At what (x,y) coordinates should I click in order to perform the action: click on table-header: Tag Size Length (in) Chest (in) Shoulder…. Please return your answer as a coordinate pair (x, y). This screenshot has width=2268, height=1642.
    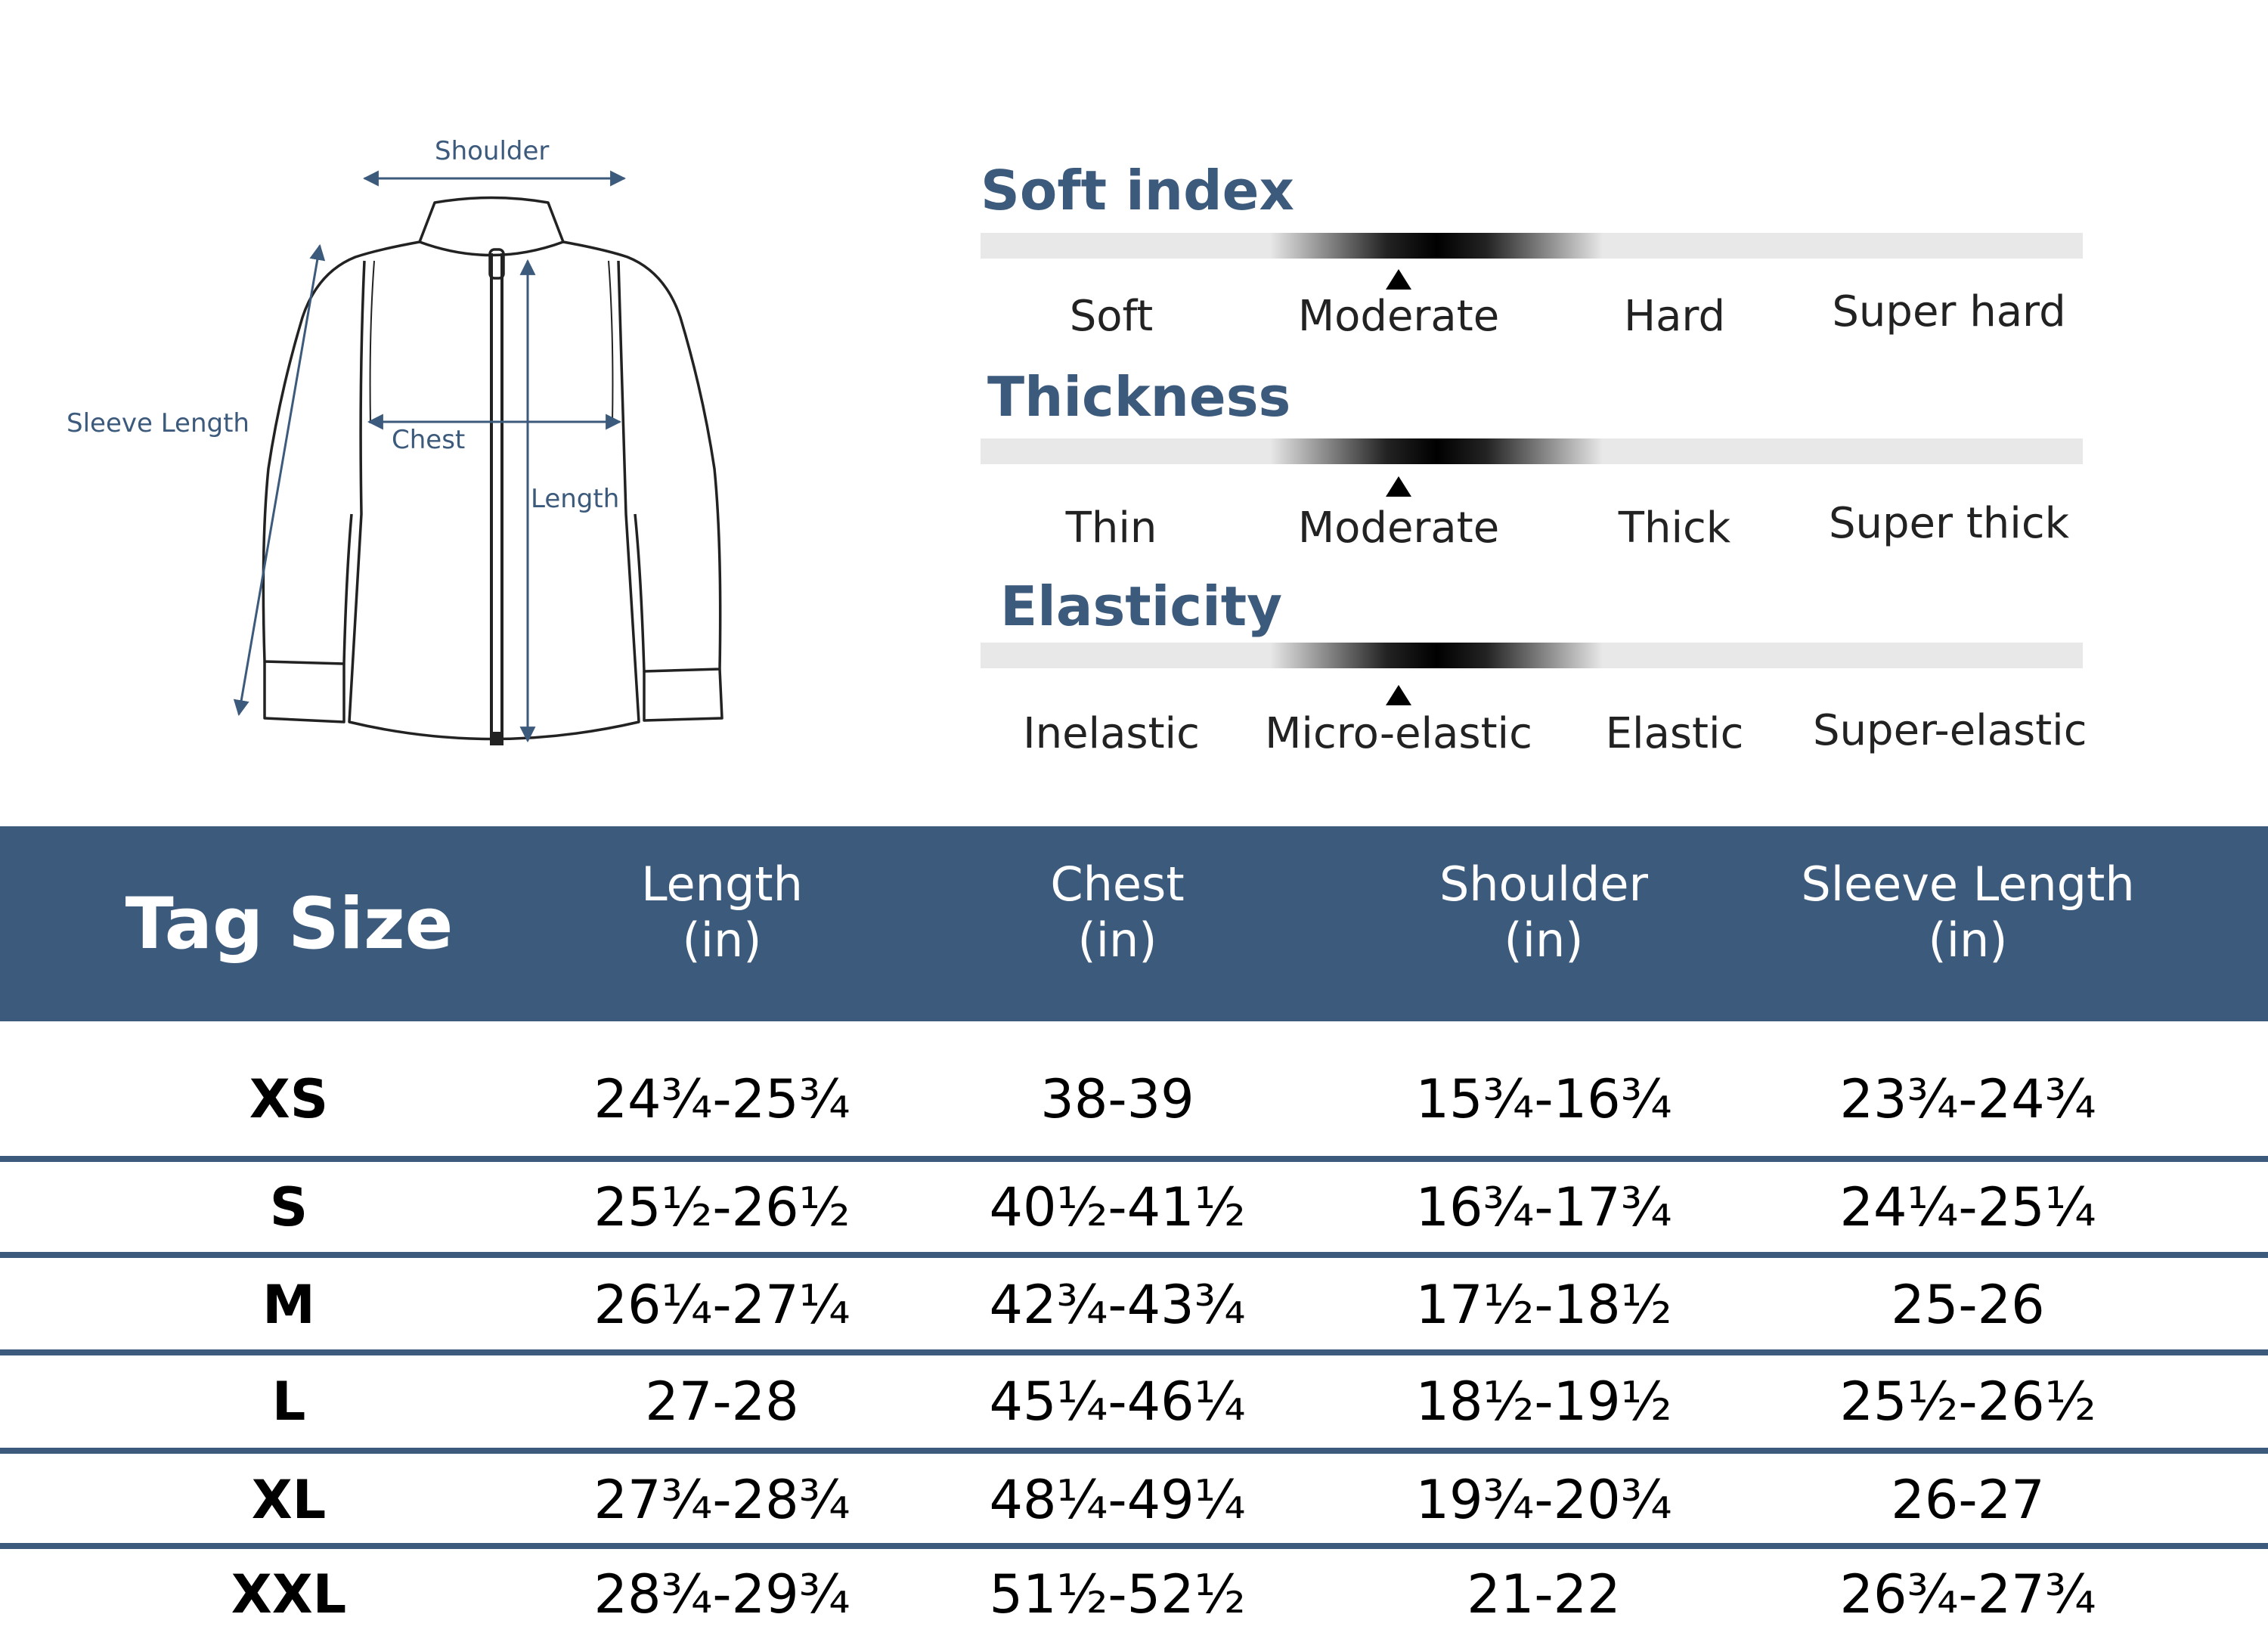
    Looking at the image, I should click on (1134, 924).